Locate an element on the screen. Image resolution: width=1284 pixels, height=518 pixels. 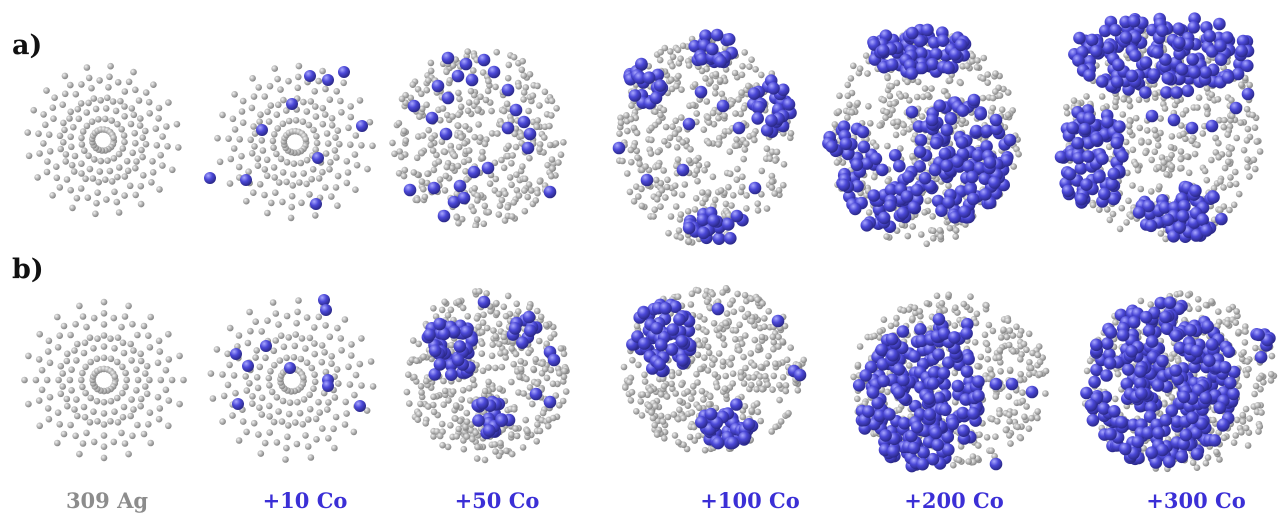
cluster-a-100-co is located at coordinates (704, 137).